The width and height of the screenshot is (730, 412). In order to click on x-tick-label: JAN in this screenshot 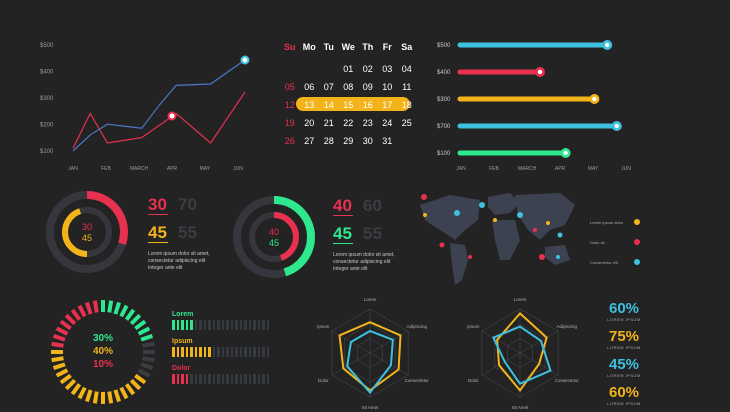, I will do `click(73, 169)`.